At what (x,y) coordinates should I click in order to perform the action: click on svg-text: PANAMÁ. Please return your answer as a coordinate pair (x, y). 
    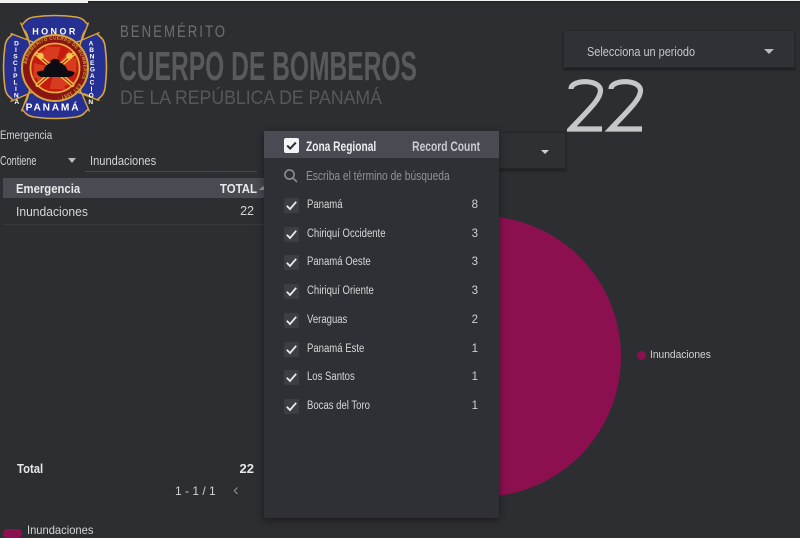
    Looking at the image, I should click on (53, 107).